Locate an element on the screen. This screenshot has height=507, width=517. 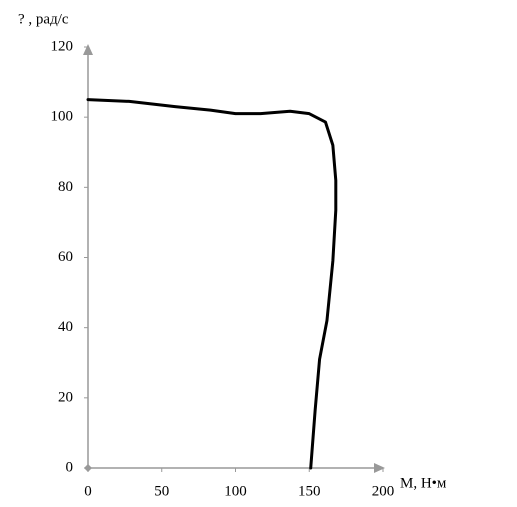
x-tick-label: 0 is located at coordinates (88, 491).